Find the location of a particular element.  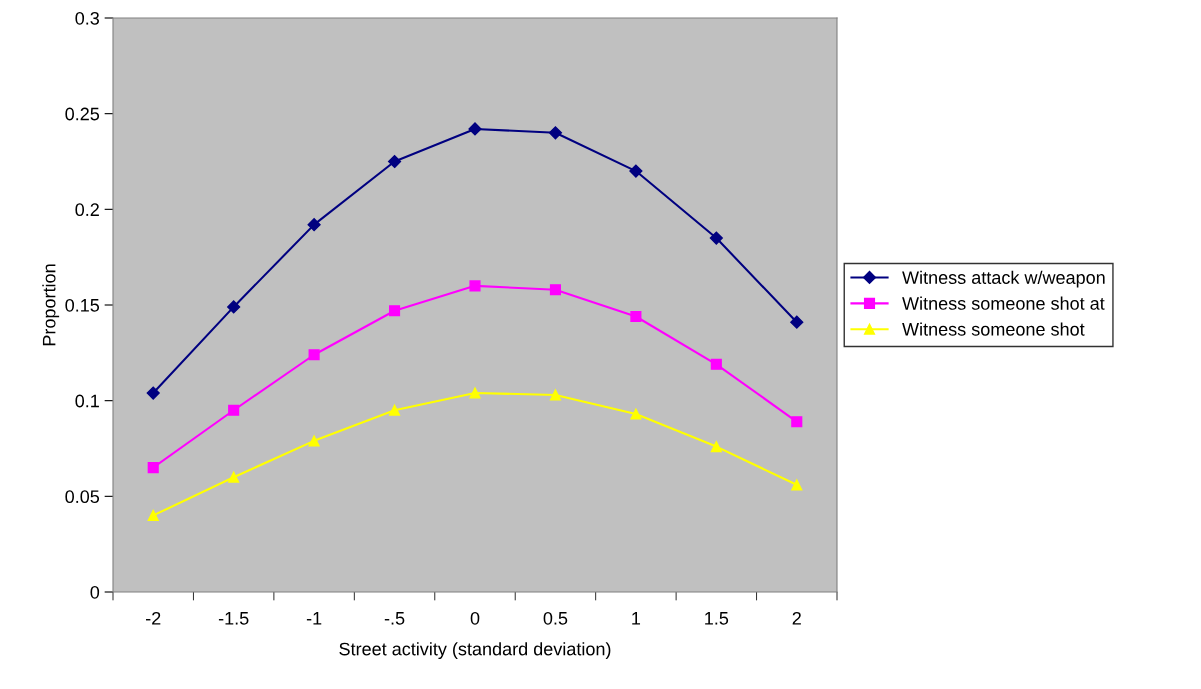

x-tick-label: 0 is located at coordinates (475, 618).